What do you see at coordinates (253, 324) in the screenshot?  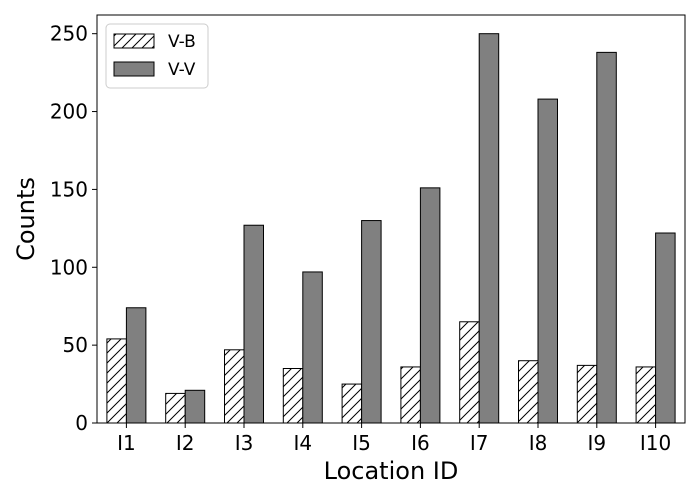 I see `bar-v-v-i3` at bounding box center [253, 324].